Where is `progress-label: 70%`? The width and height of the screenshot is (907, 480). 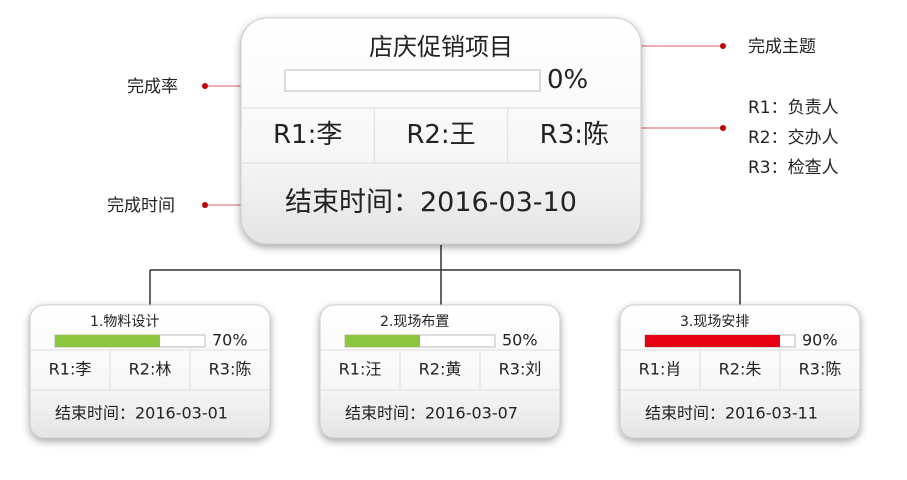
progress-label: 70% is located at coordinates (230, 340).